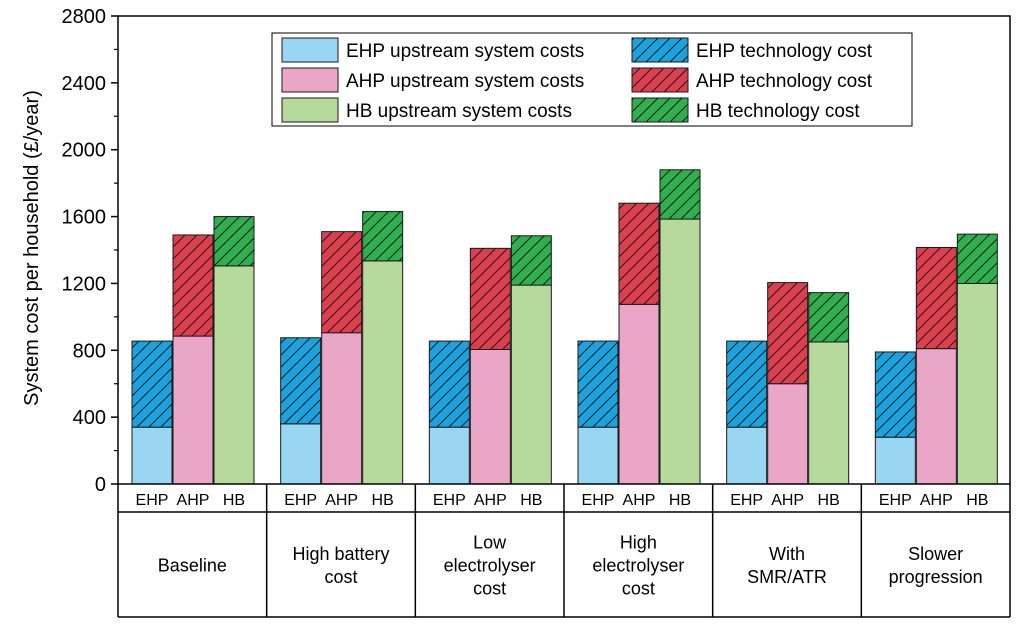 The image size is (1023, 625). I want to click on group-label: SMR/ATR, so click(787, 577).